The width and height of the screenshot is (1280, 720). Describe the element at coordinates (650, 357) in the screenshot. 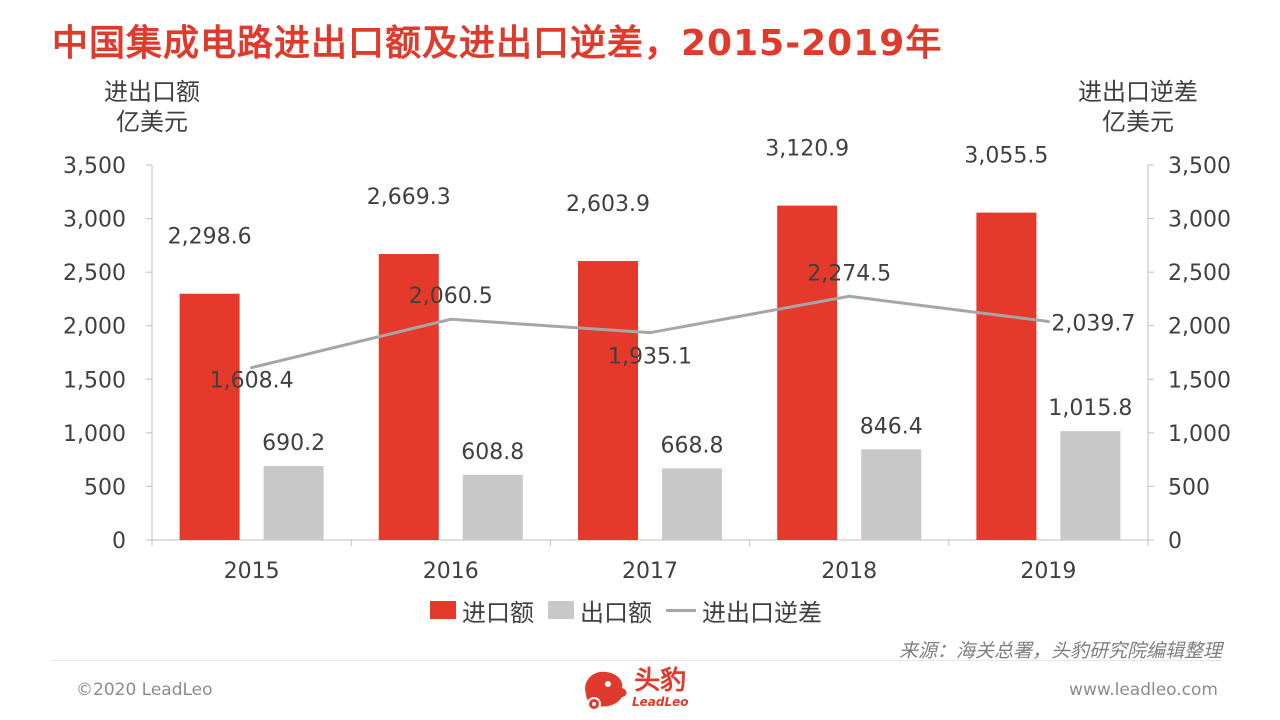

I see `data-label-deficit: 1,935.1` at that location.